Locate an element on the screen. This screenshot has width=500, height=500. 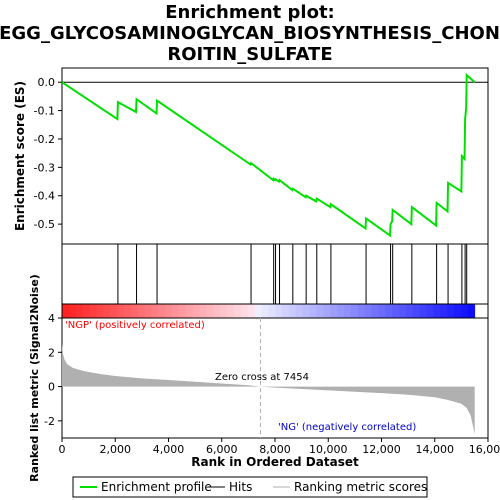
x-tick-label: 14,000 is located at coordinates (435, 449).